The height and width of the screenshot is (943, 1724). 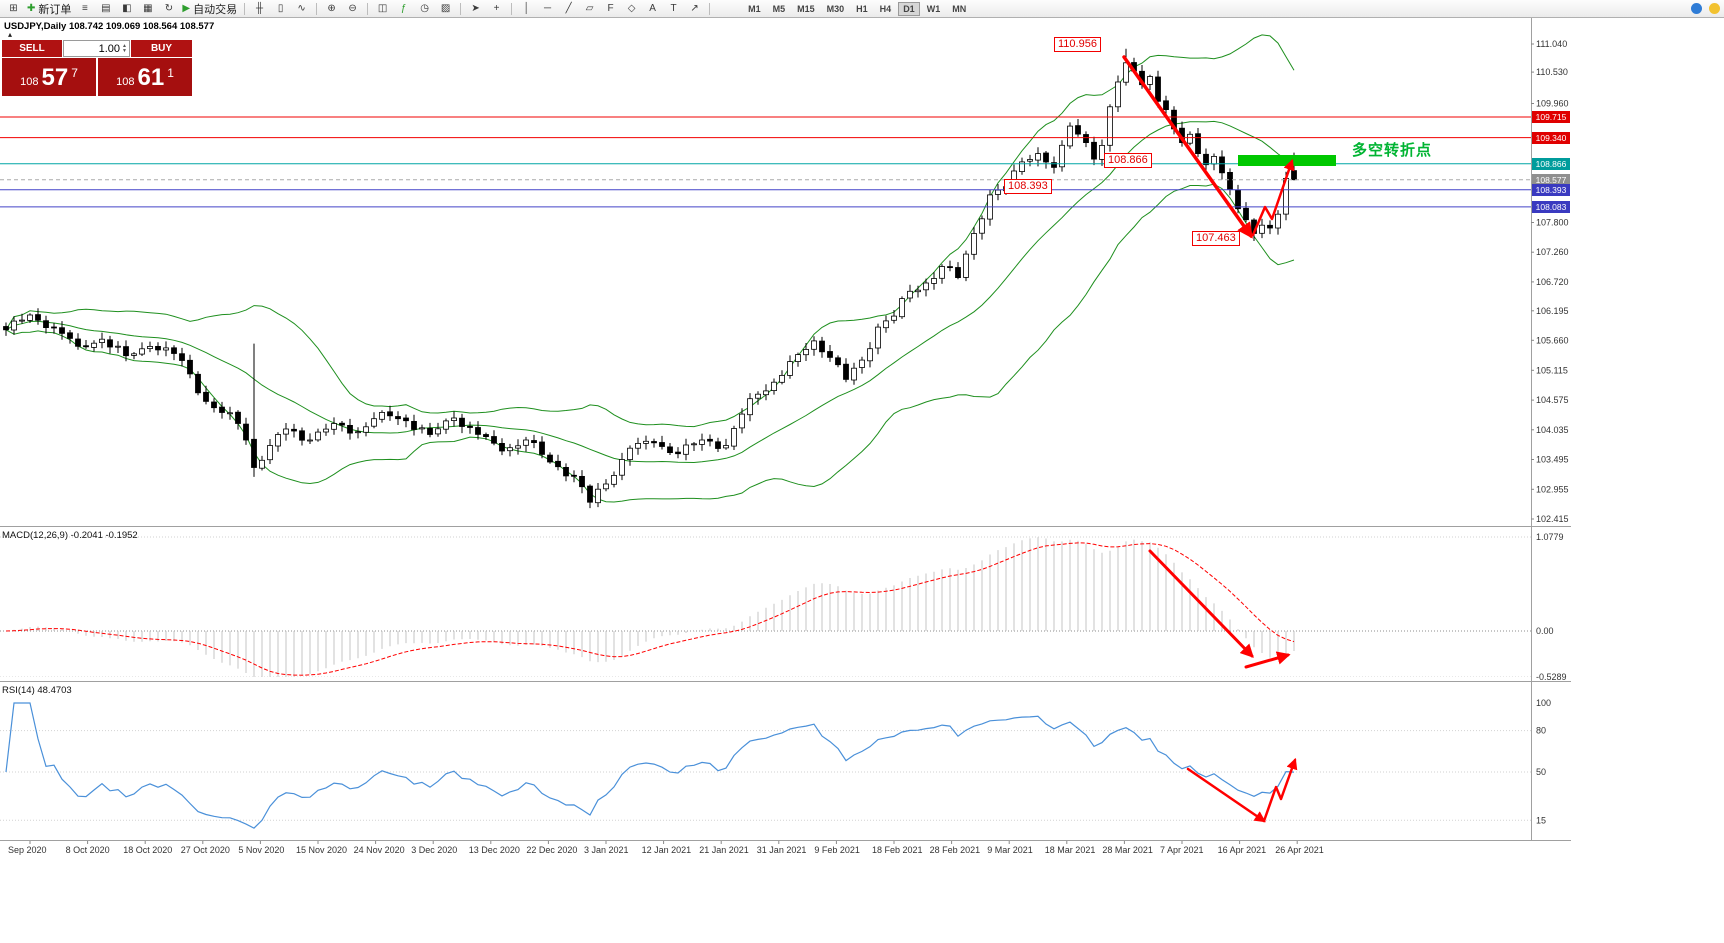 I want to click on line-chart-icon: ∿, so click(x=301, y=8).